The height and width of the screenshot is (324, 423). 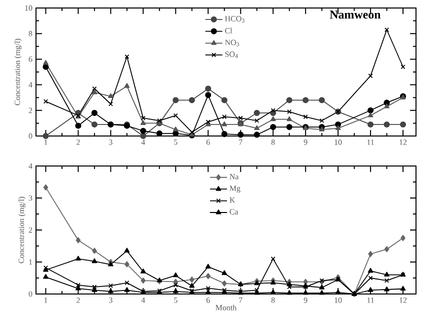 What do you see at coordinates (355, 14) in the screenshot?
I see `chart-title: Namweon` at bounding box center [355, 14].